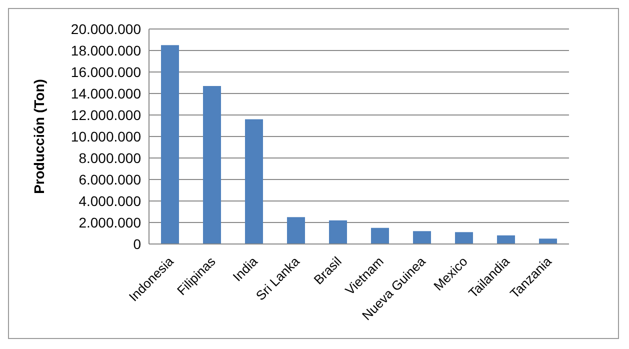 The height and width of the screenshot is (349, 629). What do you see at coordinates (106, 93) in the screenshot?
I see `y-tick-label: 14.000.000` at bounding box center [106, 93].